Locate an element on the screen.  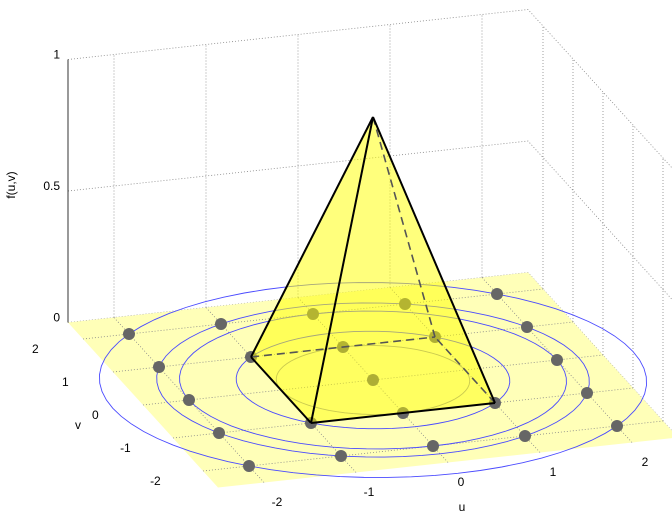
x-tick-label: 1 is located at coordinates (553, 472).